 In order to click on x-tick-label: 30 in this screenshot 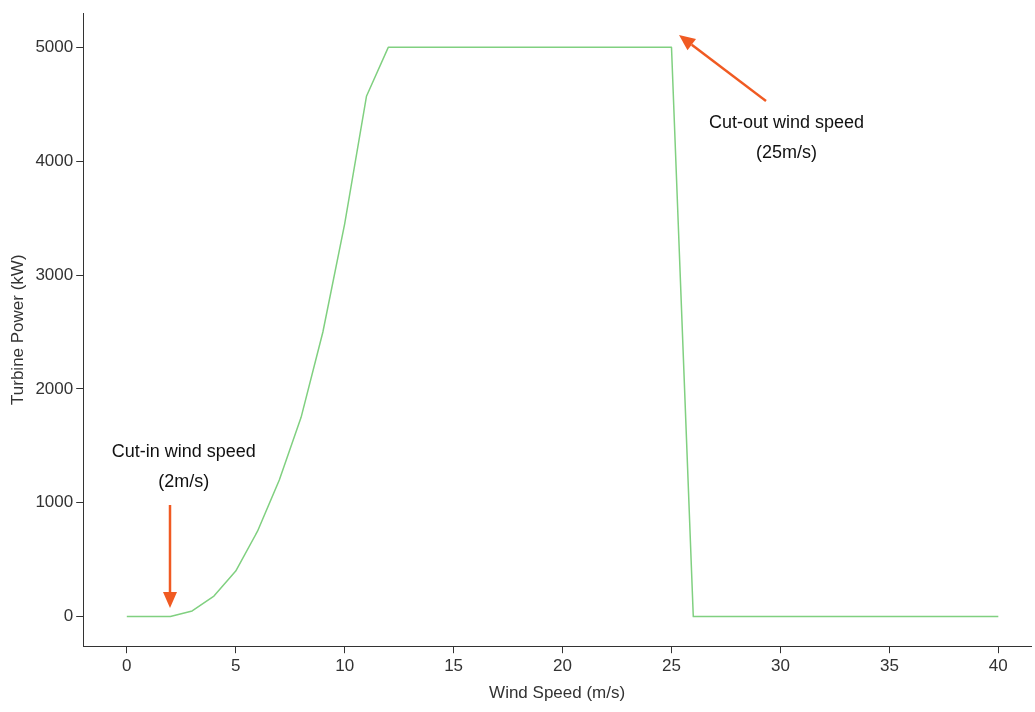, I will do `click(780, 666)`.